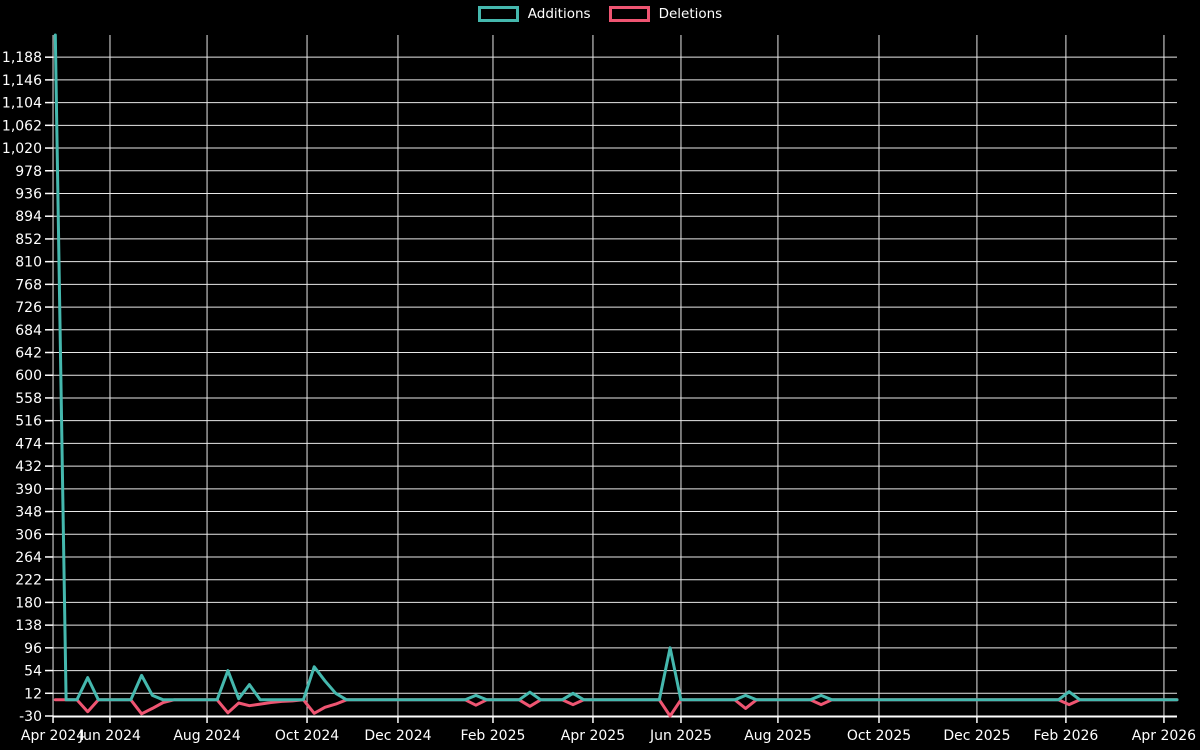 The height and width of the screenshot is (750, 1200). What do you see at coordinates (28, 331) in the screenshot?
I see `y-tick-label: 684` at bounding box center [28, 331].